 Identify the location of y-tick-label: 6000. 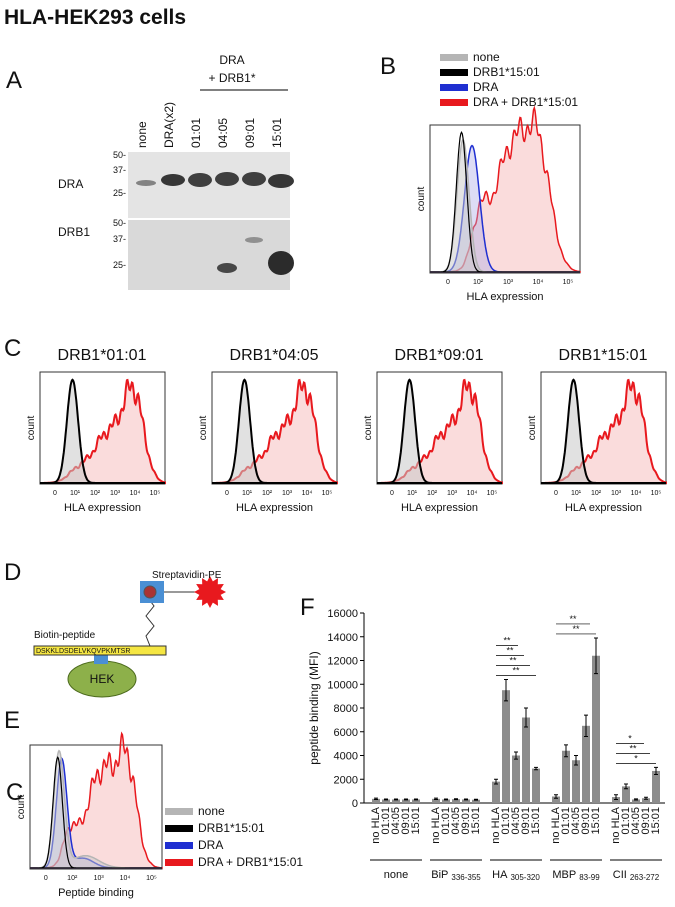
(346, 733).